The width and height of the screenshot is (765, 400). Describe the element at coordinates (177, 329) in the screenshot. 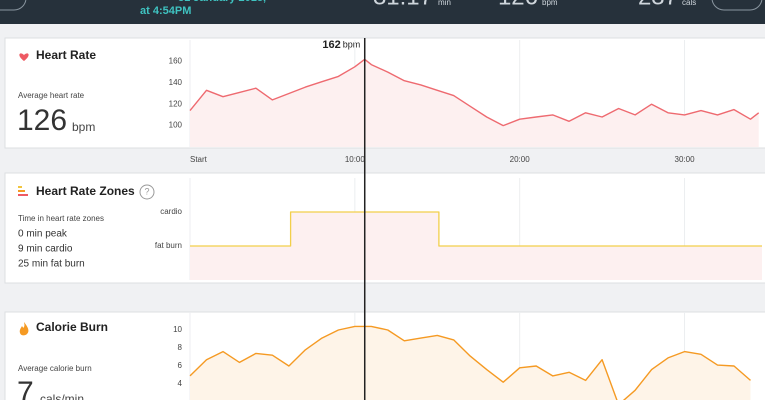

I see `y-tick-label: 10` at that location.